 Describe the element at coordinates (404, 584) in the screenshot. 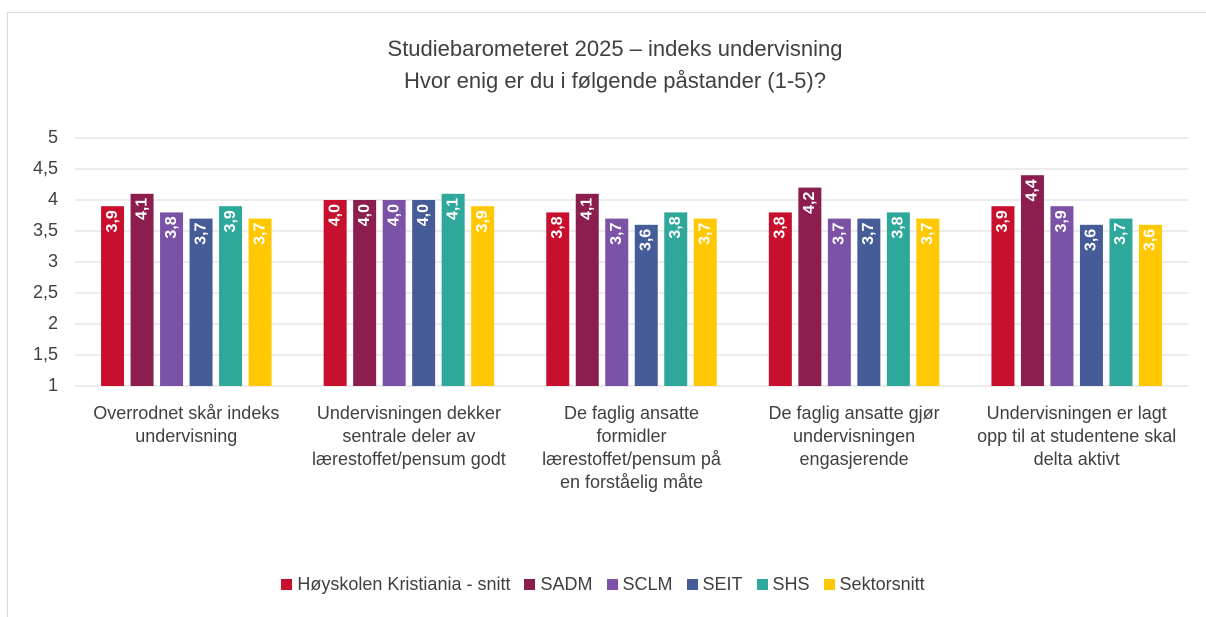

I see `legend-label: Høyskolen Kristiania - snitt` at that location.